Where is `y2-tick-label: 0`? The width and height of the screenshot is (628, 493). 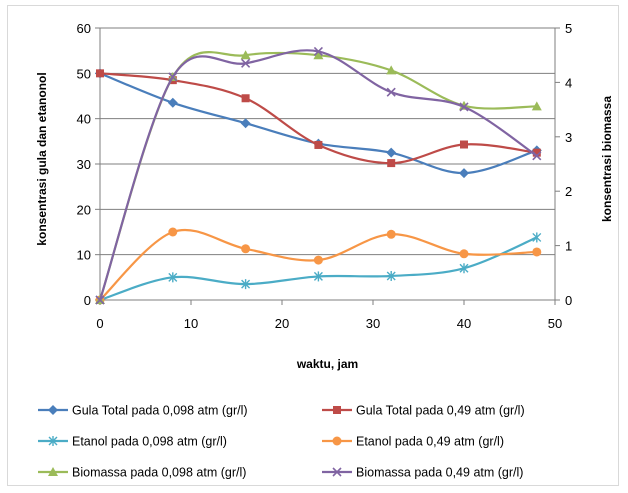
y2-tick-label: 0 is located at coordinates (568, 300).